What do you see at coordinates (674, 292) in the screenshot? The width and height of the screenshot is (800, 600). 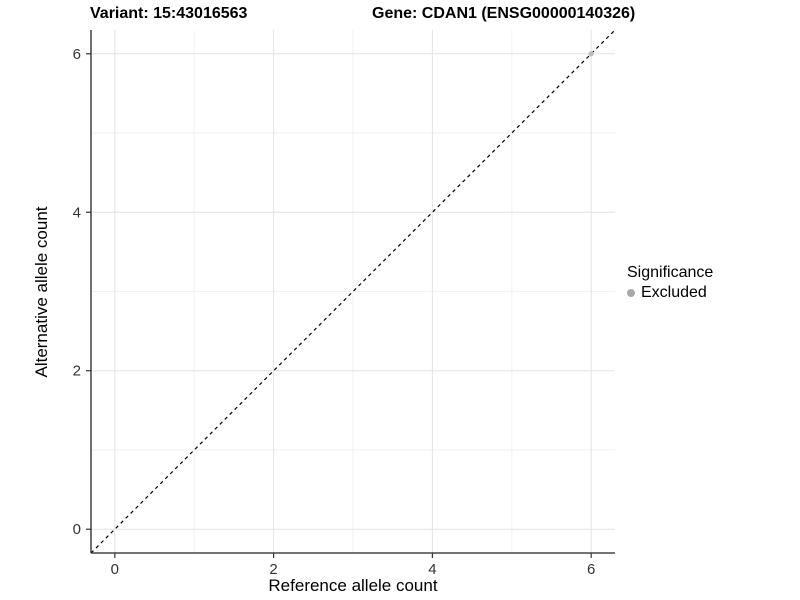 I see `legend-item-label: Excluded` at bounding box center [674, 292].